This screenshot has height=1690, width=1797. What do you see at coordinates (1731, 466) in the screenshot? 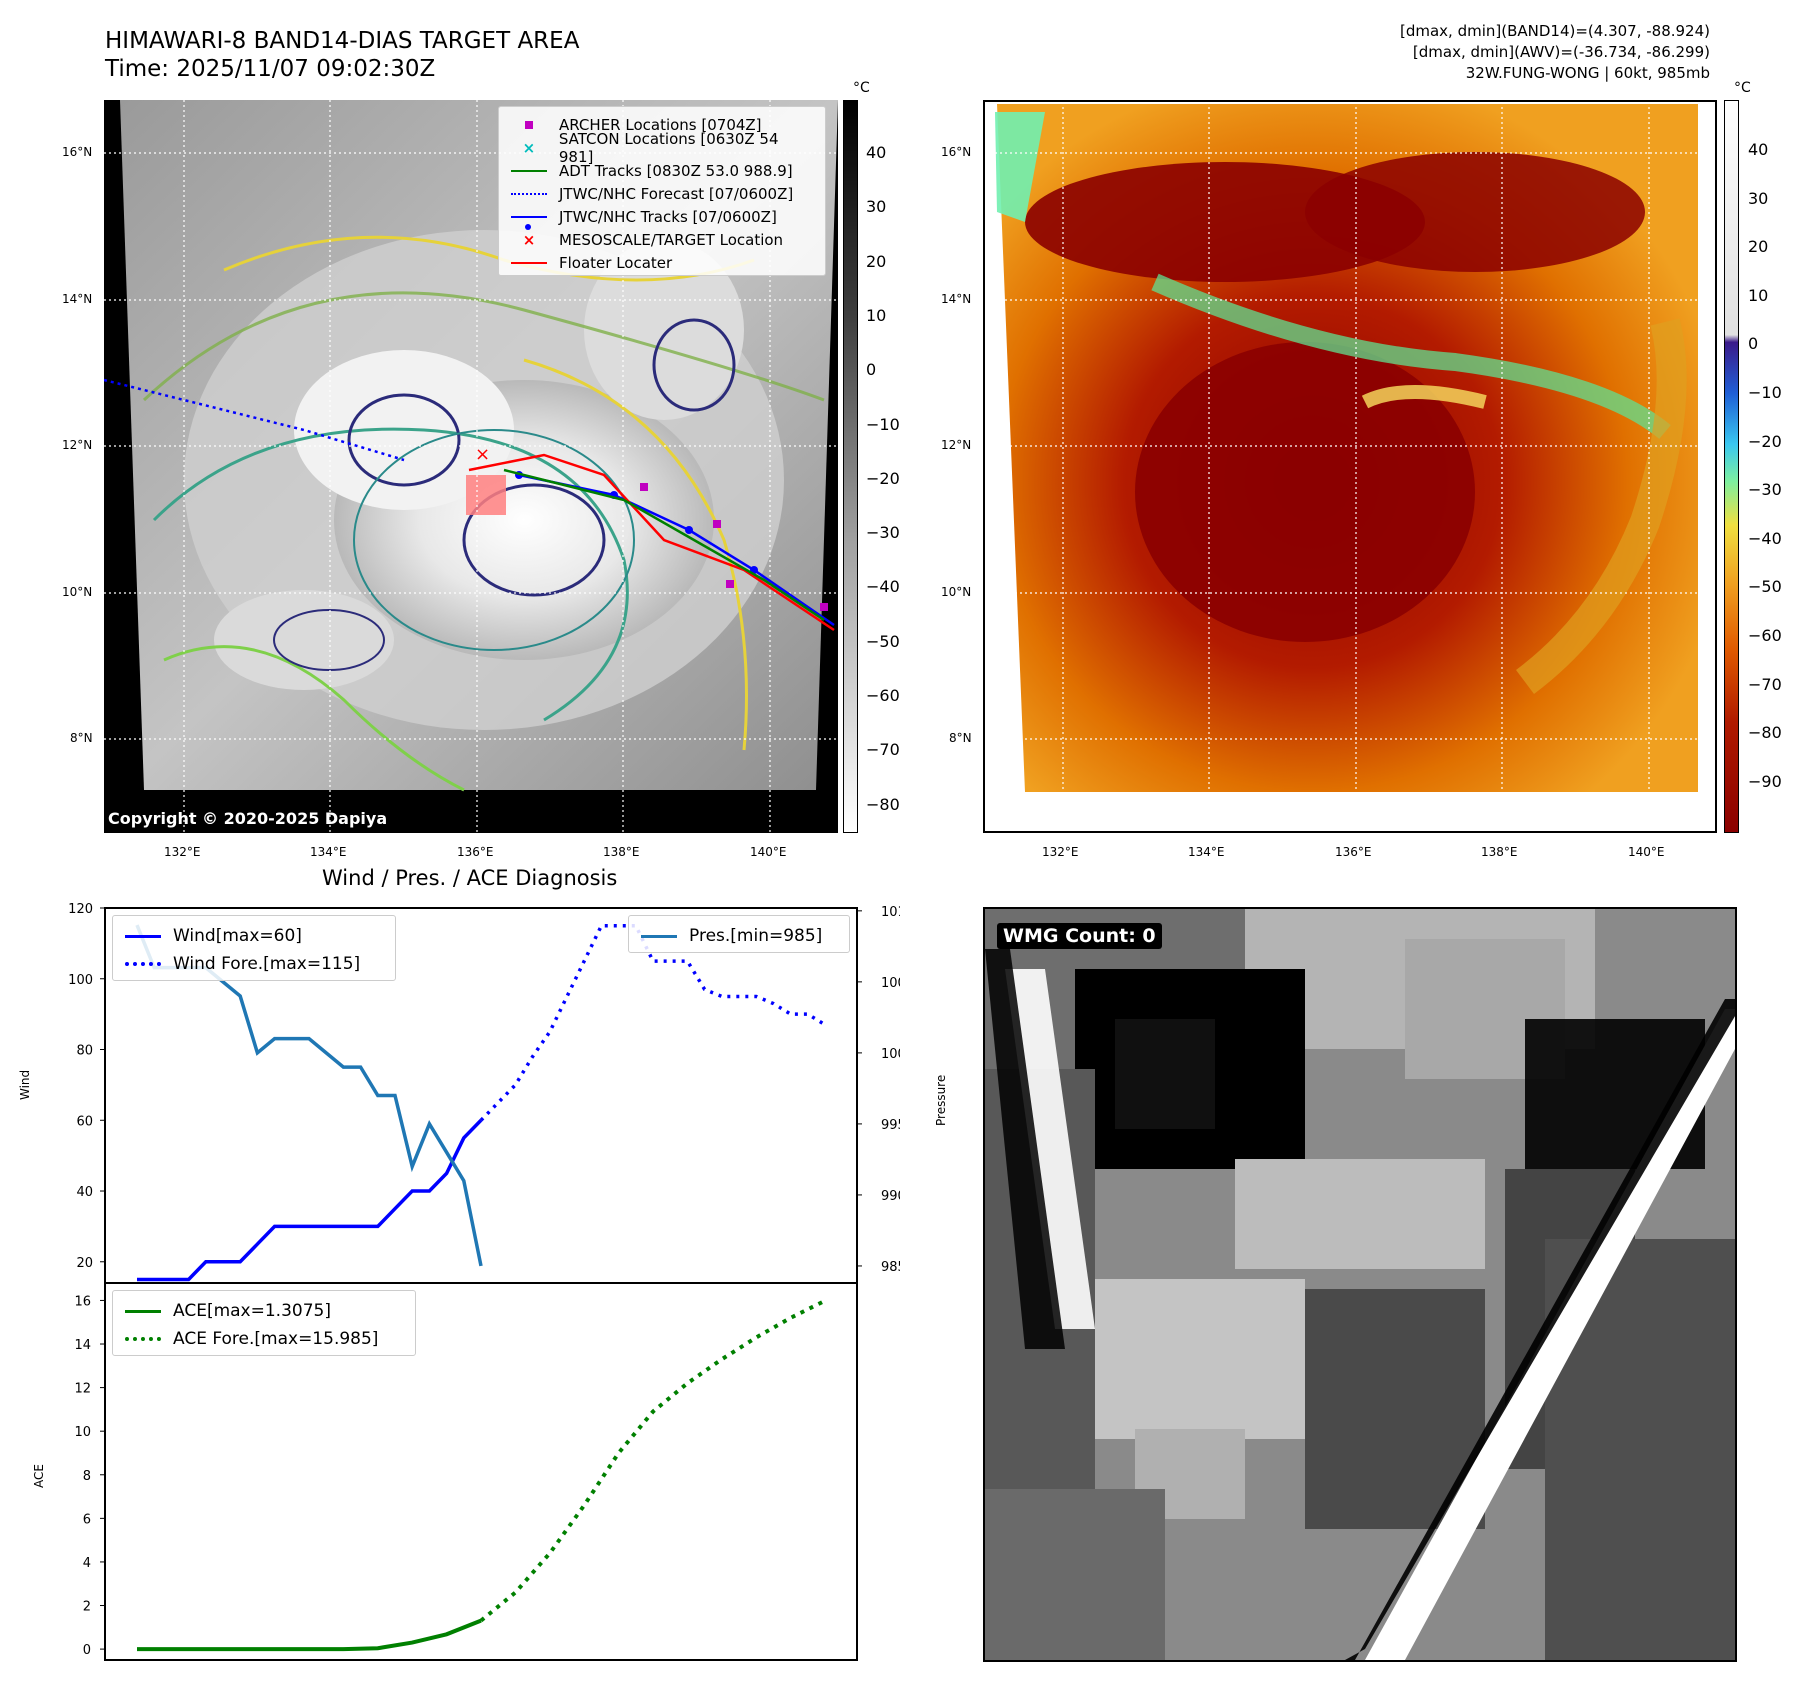
I see `awv-colorbar` at bounding box center [1731, 466].